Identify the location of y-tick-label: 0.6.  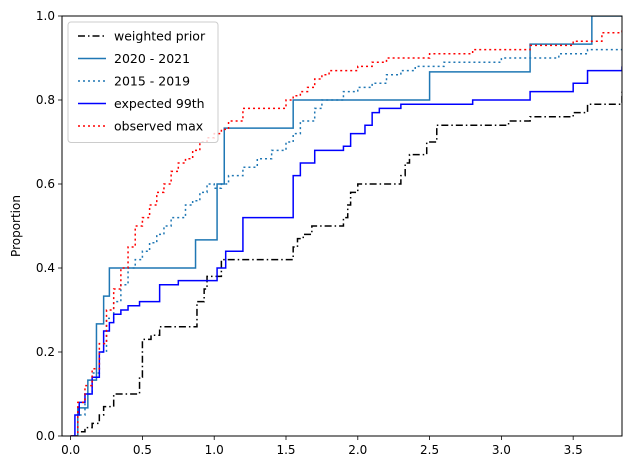
(45, 184).